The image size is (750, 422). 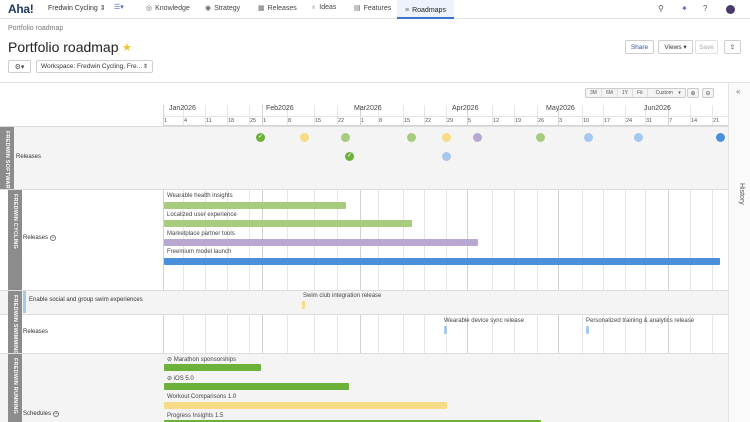 I want to click on workspace-filter-select: Workspace: Fredwin Cycling, Fre... ⇕, so click(x=94, y=66).